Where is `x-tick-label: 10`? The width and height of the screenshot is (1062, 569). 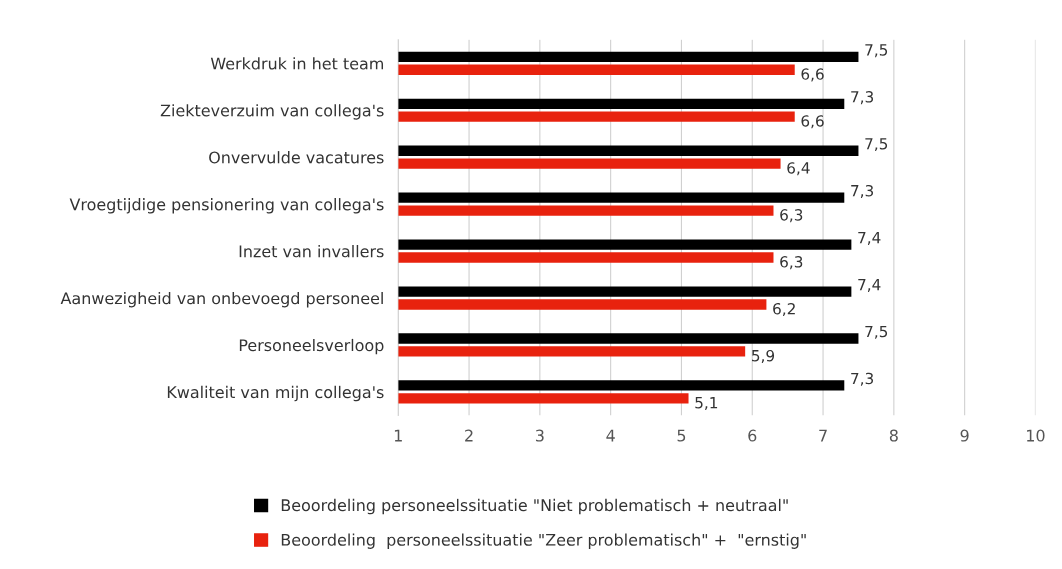 x-tick-label: 10 is located at coordinates (1036, 435).